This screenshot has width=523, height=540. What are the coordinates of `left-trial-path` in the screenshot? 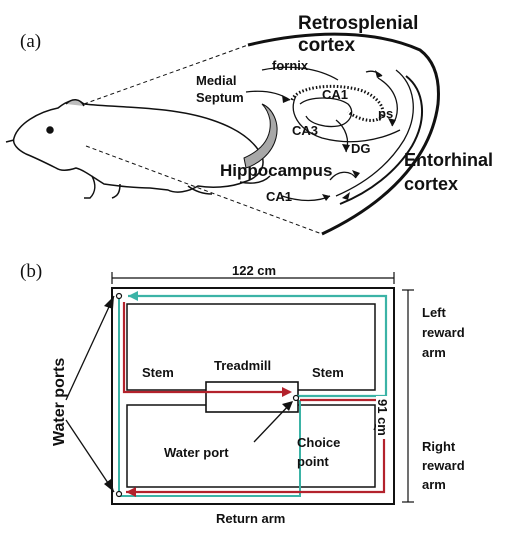 It's located at (258, 346).